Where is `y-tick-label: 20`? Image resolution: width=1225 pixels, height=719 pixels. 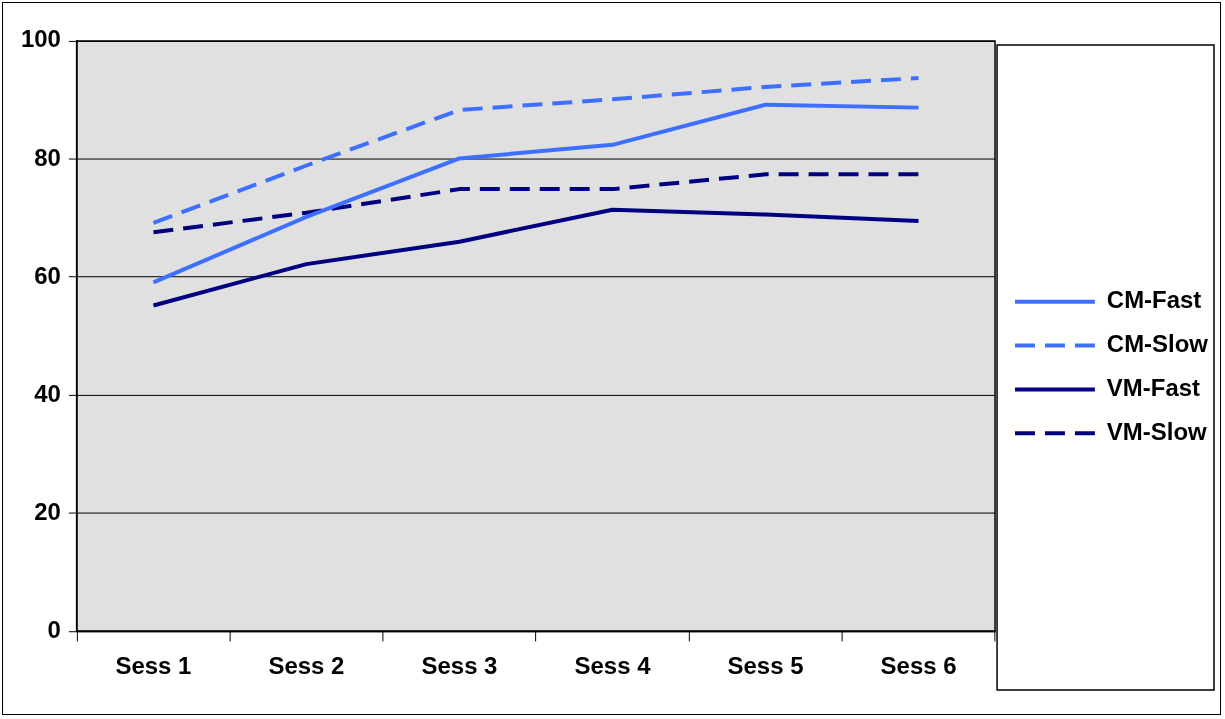
y-tick-label: 20 is located at coordinates (47, 511).